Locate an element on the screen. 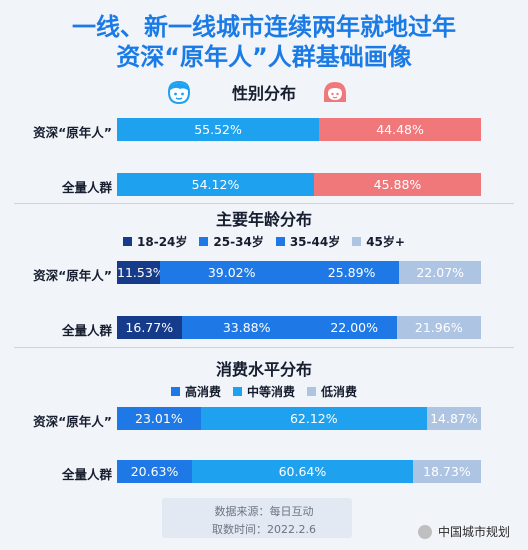  age-45-plus-segment: 21.96% is located at coordinates (438, 327).